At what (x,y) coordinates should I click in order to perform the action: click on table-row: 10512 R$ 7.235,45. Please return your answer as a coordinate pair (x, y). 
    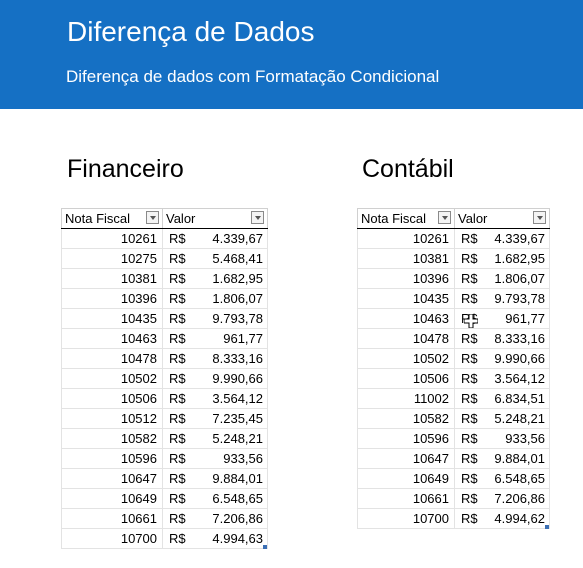
    Looking at the image, I should click on (164, 418).